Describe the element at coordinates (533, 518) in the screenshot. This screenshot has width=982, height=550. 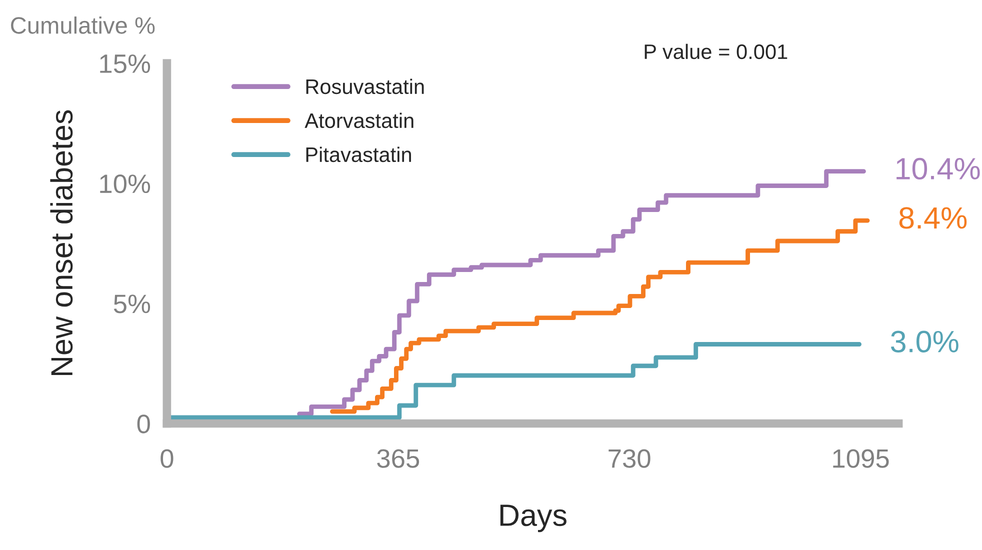
I see `x-axis-title: Days` at that location.